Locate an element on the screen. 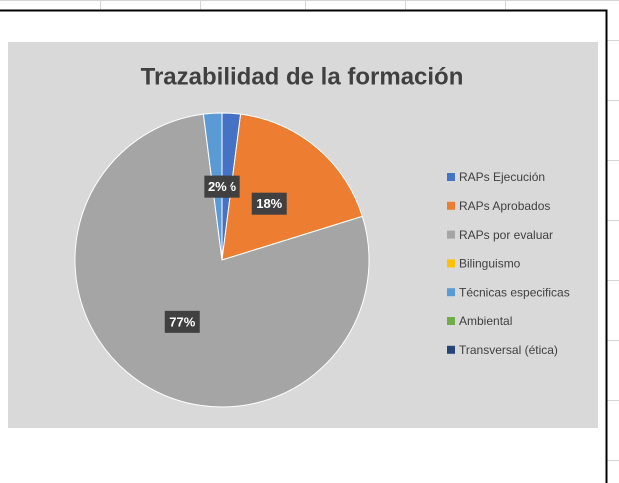 This screenshot has height=483, width=619. data-label: 18% is located at coordinates (269, 203).